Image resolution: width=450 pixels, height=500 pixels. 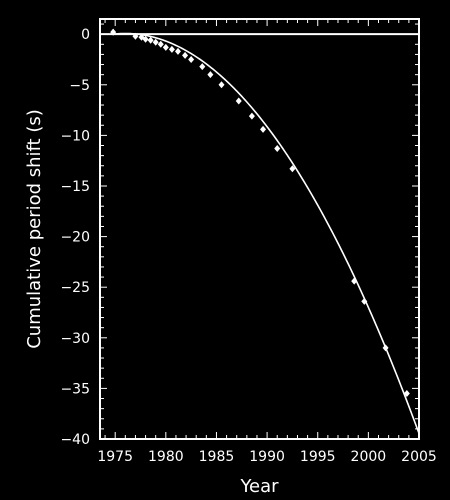 What do you see at coordinates (75, 440) in the screenshot?
I see `y-tick-label: −40` at bounding box center [75, 440].